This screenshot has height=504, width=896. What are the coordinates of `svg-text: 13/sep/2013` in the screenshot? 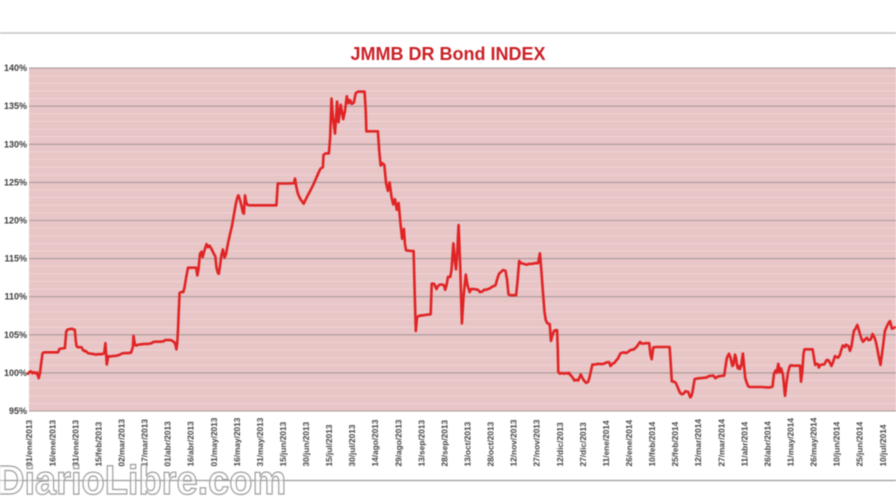 It's located at (421, 443).